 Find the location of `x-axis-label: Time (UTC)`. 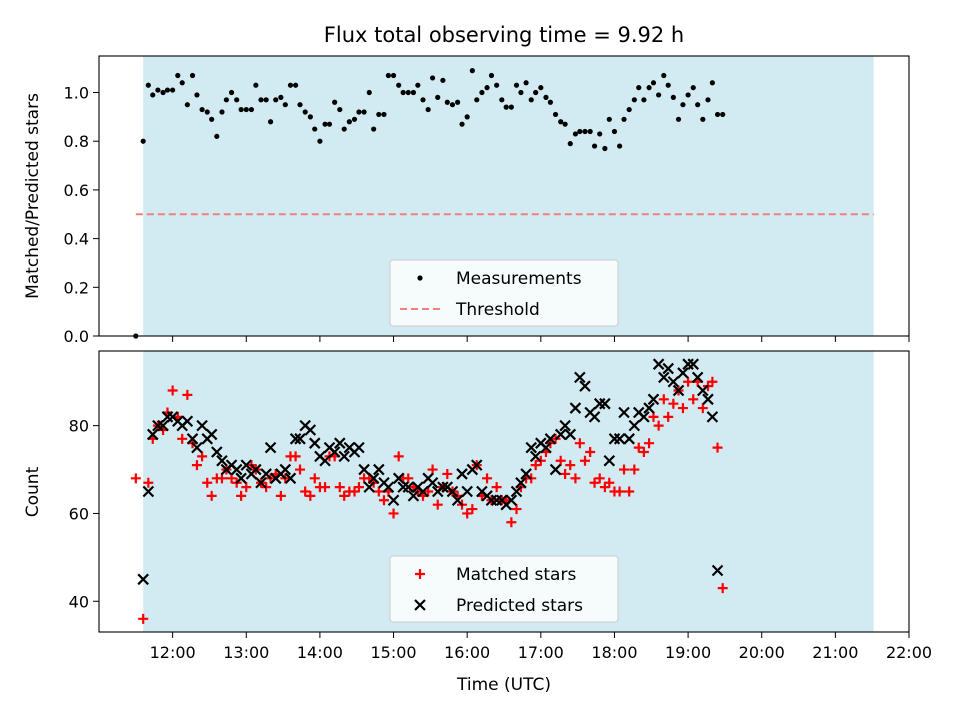

x-axis-label: Time (UTC) is located at coordinates (503, 685).